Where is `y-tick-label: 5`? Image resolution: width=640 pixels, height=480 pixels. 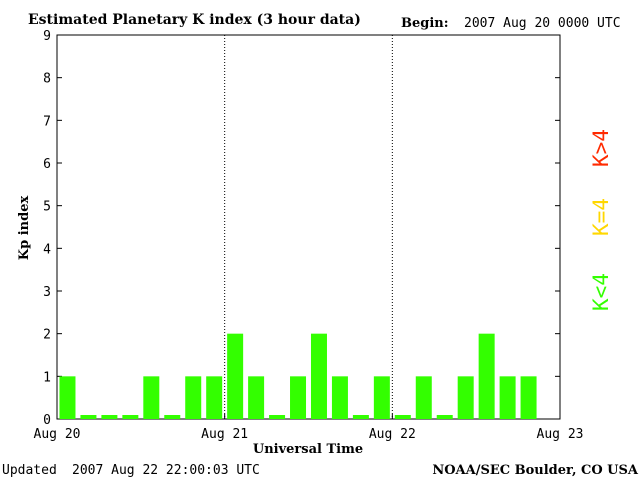 y-tick-label: 5 is located at coordinates (47, 207).